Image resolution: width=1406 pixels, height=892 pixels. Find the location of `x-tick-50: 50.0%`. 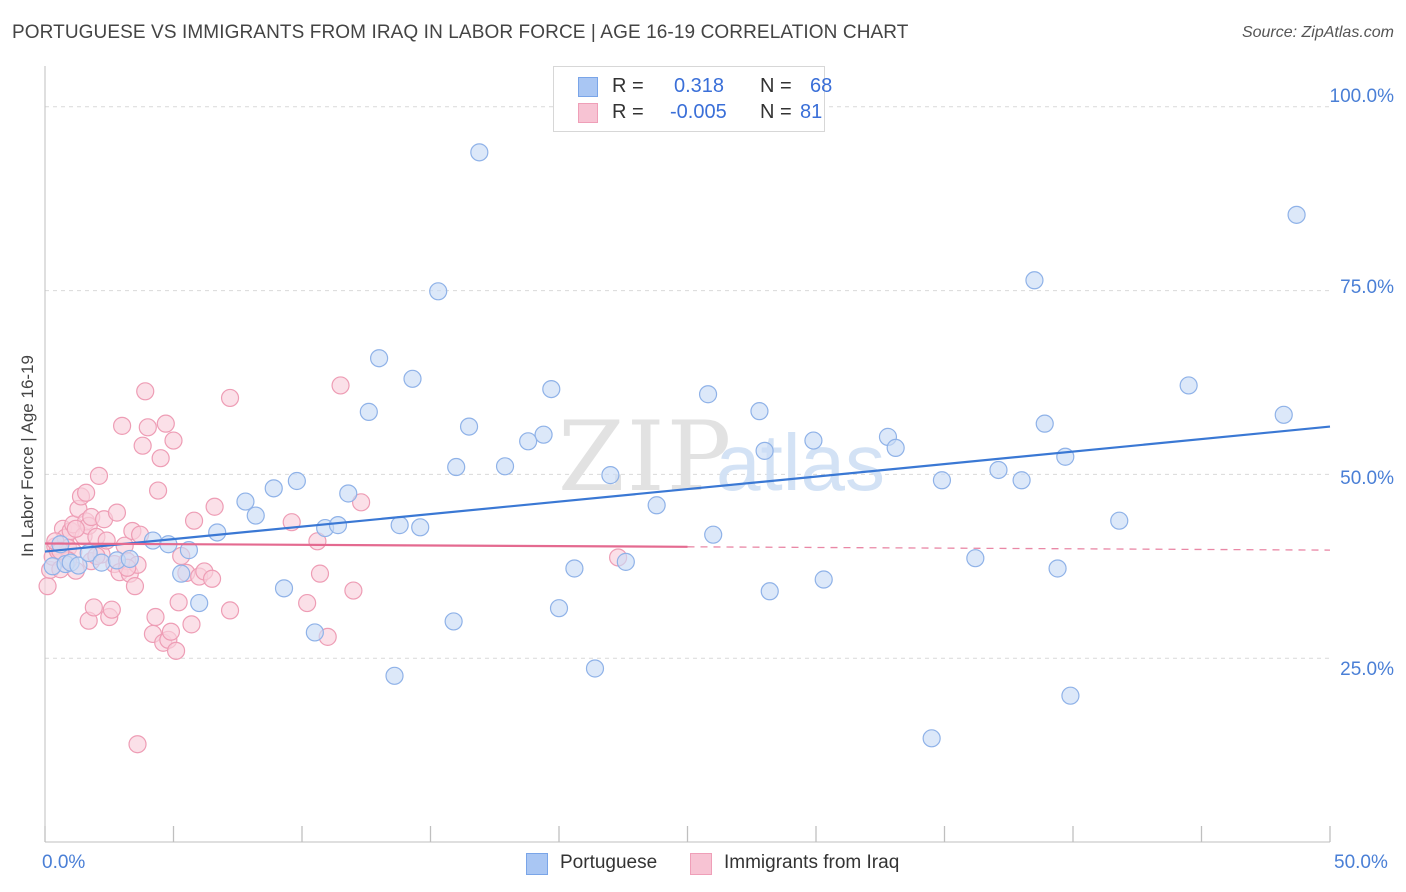

x-tick-50: 50.0% is located at coordinates (1361, 862).